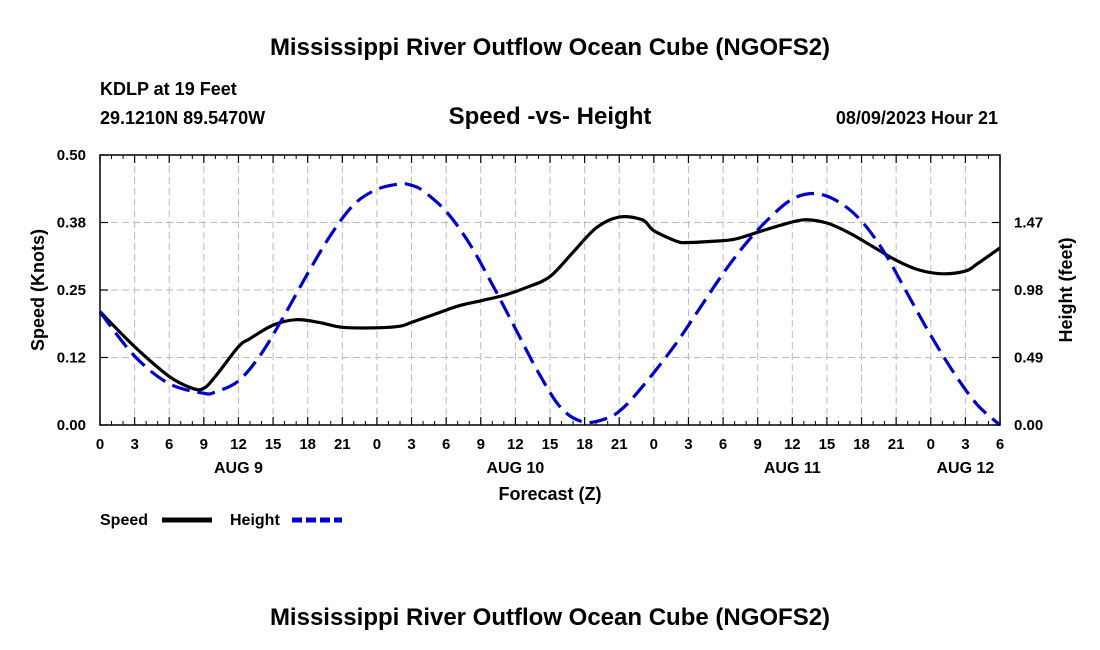  I want to click on legend-height-label: Height, so click(255, 520).